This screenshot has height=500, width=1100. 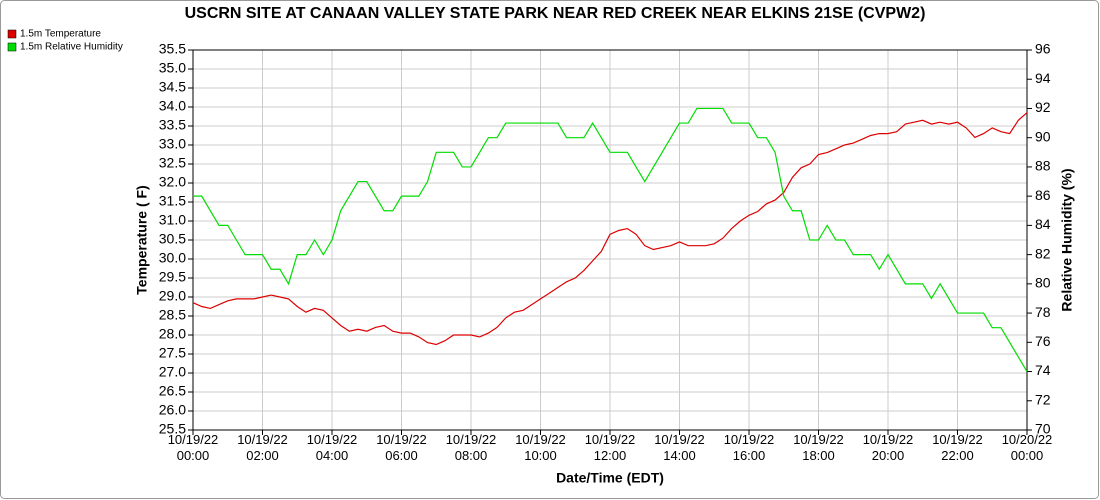 What do you see at coordinates (1027, 447) in the screenshot?
I see `x-tick-label: 10/20/22 00:00` at bounding box center [1027, 447].